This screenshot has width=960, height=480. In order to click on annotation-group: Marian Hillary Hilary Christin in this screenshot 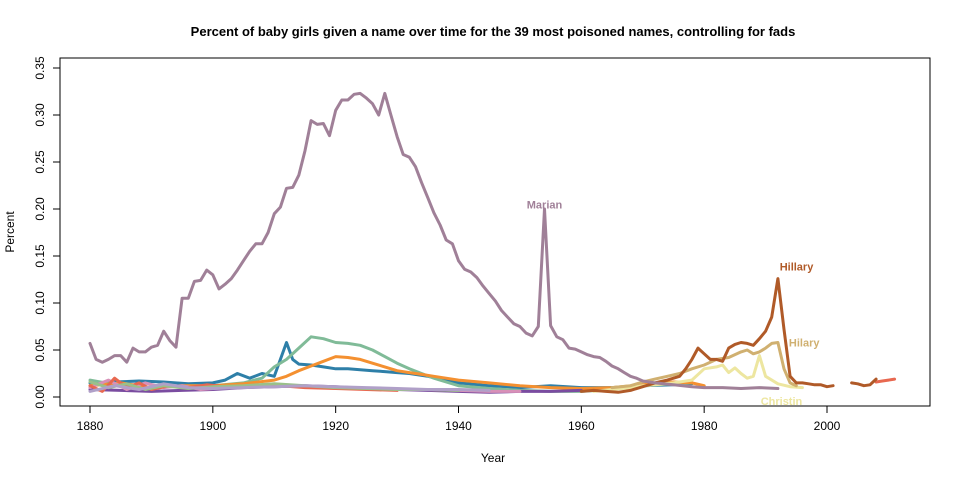, I will do `click(674, 303)`.